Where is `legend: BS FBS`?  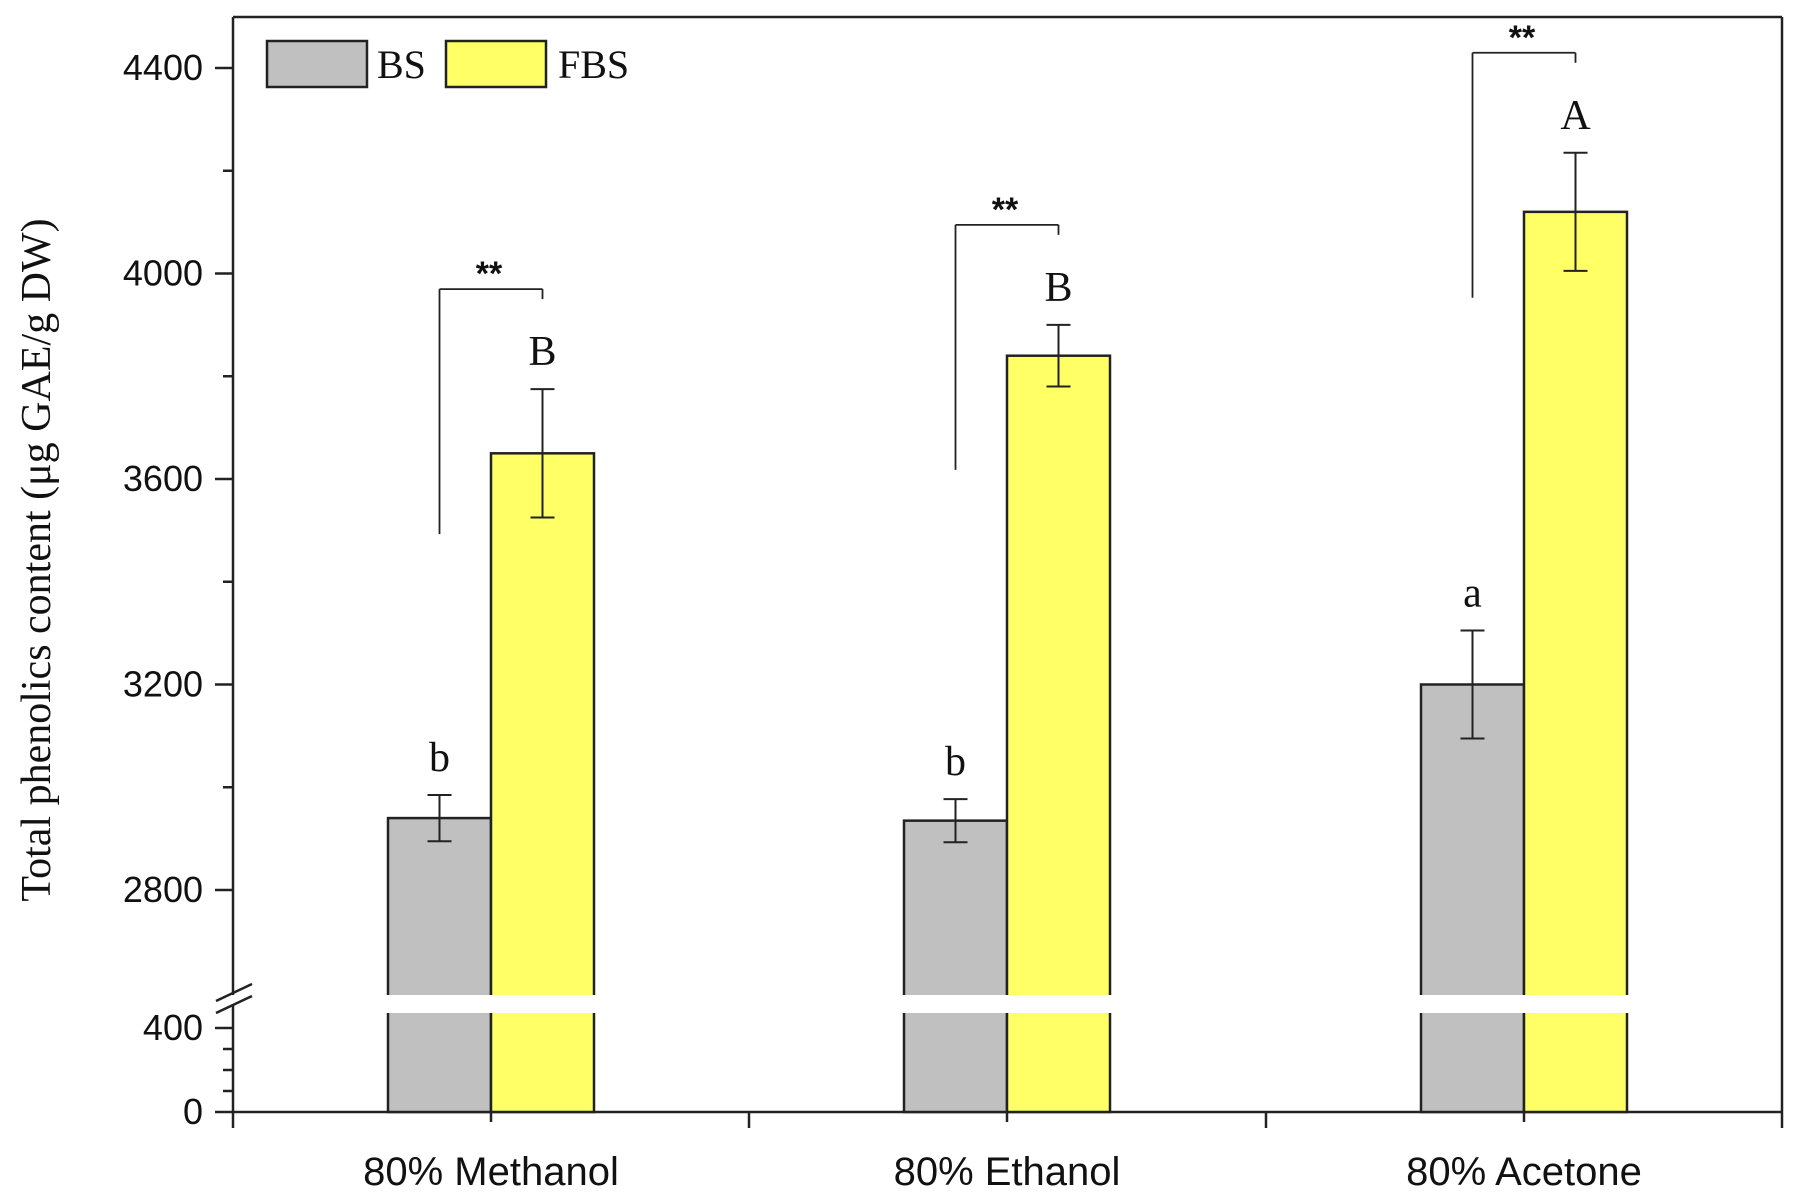 legend: BS FBS is located at coordinates (447, 64).